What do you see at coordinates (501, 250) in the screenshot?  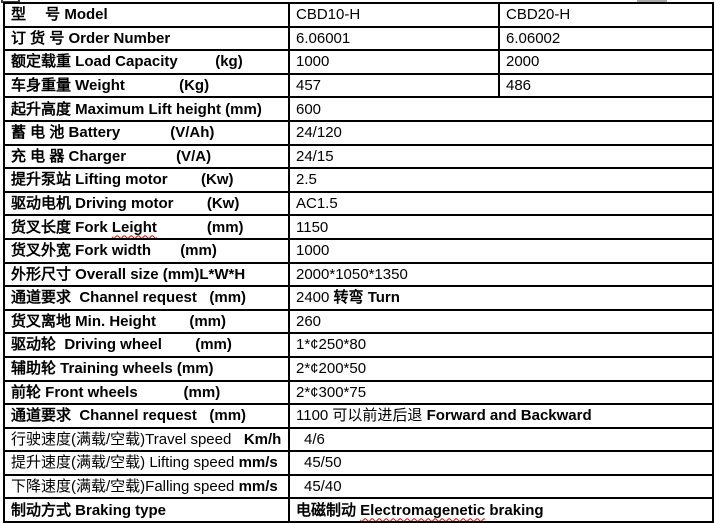 I see `row-value-fork-width: 1000` at bounding box center [501, 250].